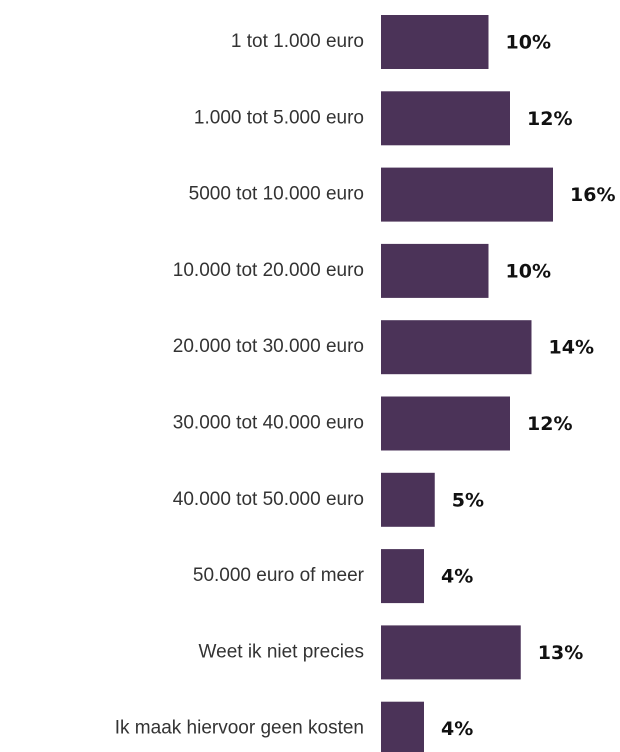  I want to click on category-label: 20.000 tot 30.000 euro, so click(268, 346).